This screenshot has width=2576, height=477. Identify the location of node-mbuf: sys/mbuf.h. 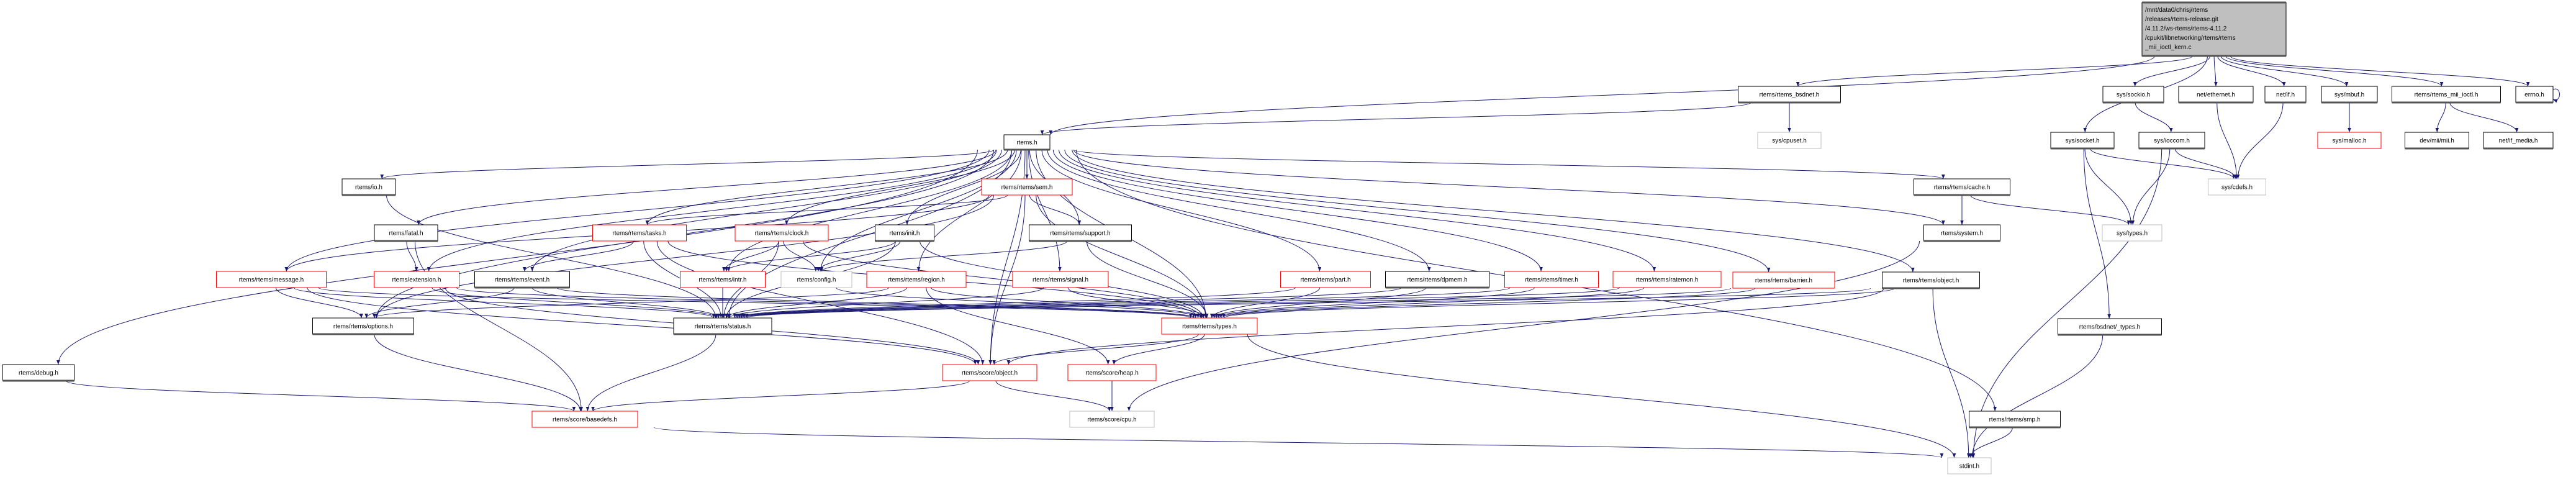
(2349, 95).